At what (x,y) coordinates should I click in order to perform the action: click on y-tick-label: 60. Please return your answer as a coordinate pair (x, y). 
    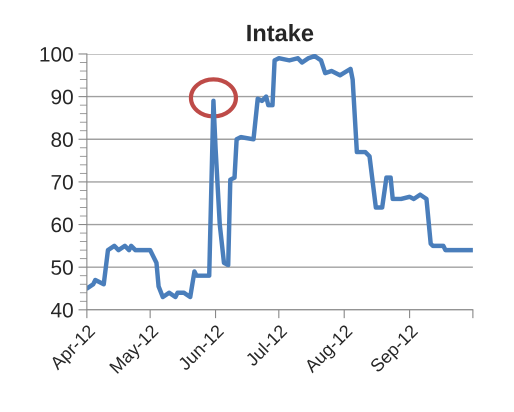
    Looking at the image, I should click on (62, 225).